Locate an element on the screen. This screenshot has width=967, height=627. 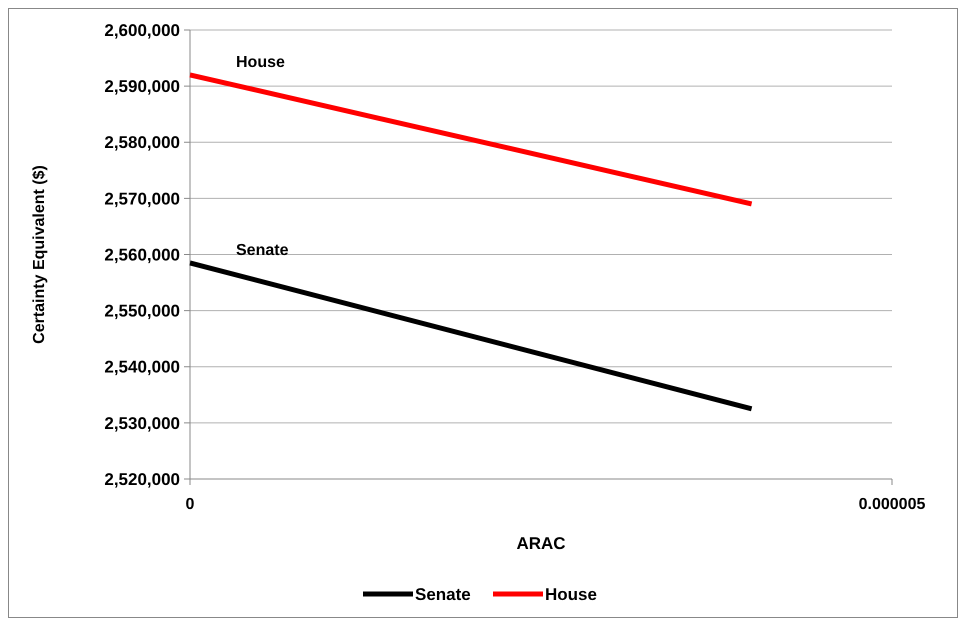
x-axis-title: ARAC is located at coordinates (541, 543).